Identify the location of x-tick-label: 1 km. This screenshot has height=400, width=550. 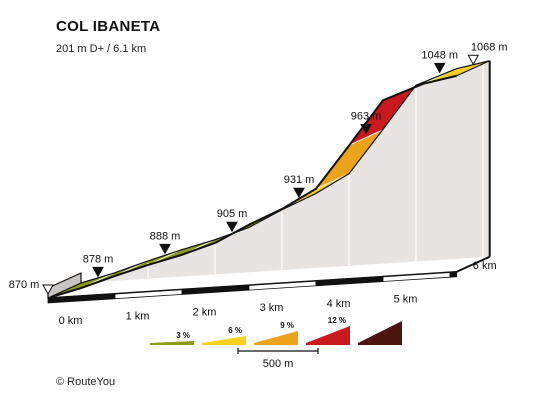
(138, 317).